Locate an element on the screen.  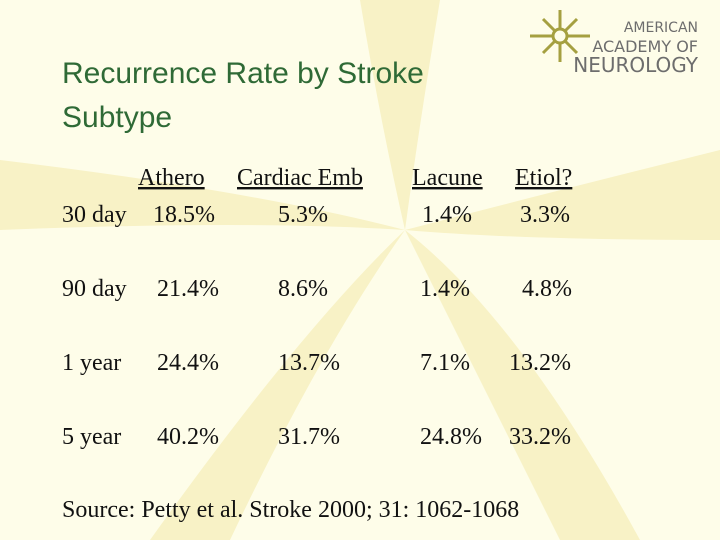
table-cell: 5.3% is located at coordinates (303, 215).